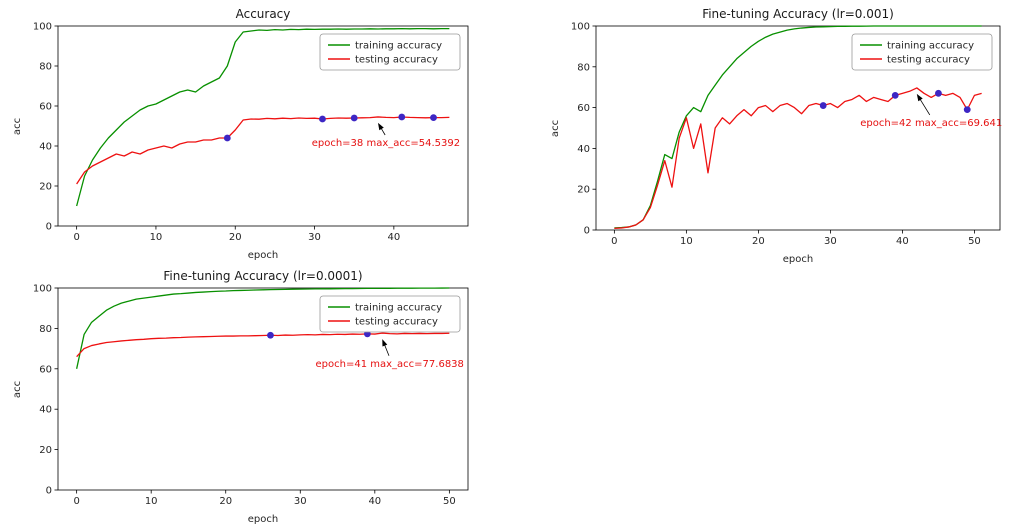 The width and height of the screenshot is (1016, 528). I want to click on chart-title: Accuracy, so click(263, 14).